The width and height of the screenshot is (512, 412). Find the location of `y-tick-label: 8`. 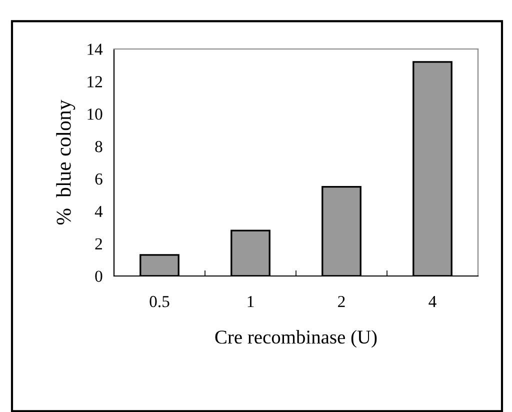

y-tick-label: 8 is located at coordinates (98, 146).